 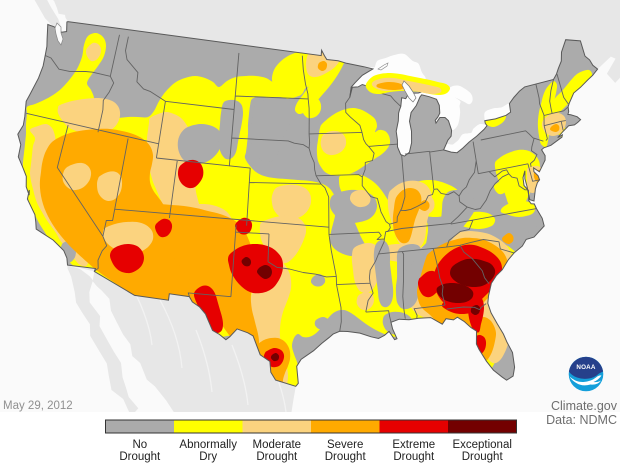 What do you see at coordinates (581, 420) in the screenshot?
I see `svg-text: Data: NDMC` at bounding box center [581, 420].